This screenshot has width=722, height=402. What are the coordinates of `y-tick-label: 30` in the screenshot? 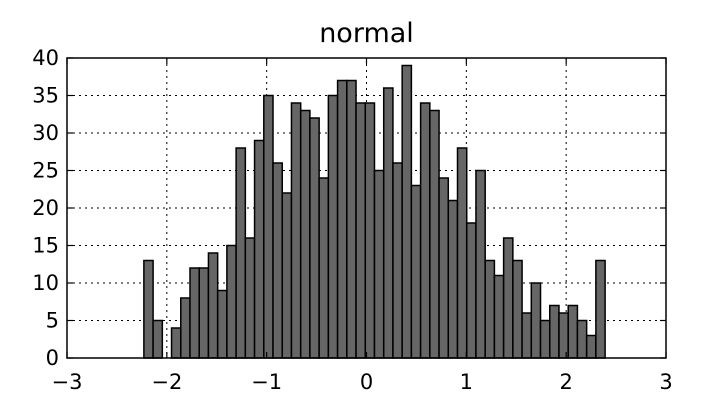 It's located at (45, 133).